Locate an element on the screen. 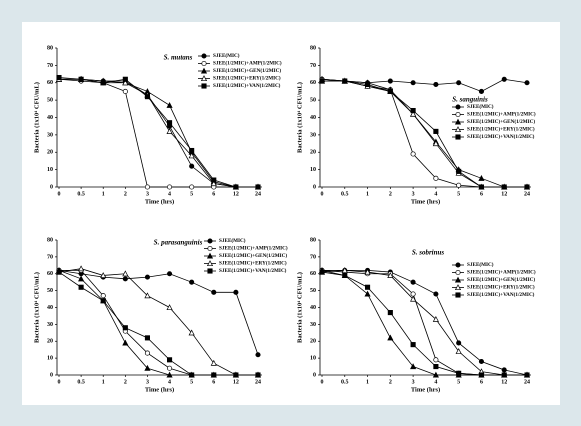  y-axis-label: Bacteria (1x10⁴ CFU/mL) is located at coordinates (36, 117).